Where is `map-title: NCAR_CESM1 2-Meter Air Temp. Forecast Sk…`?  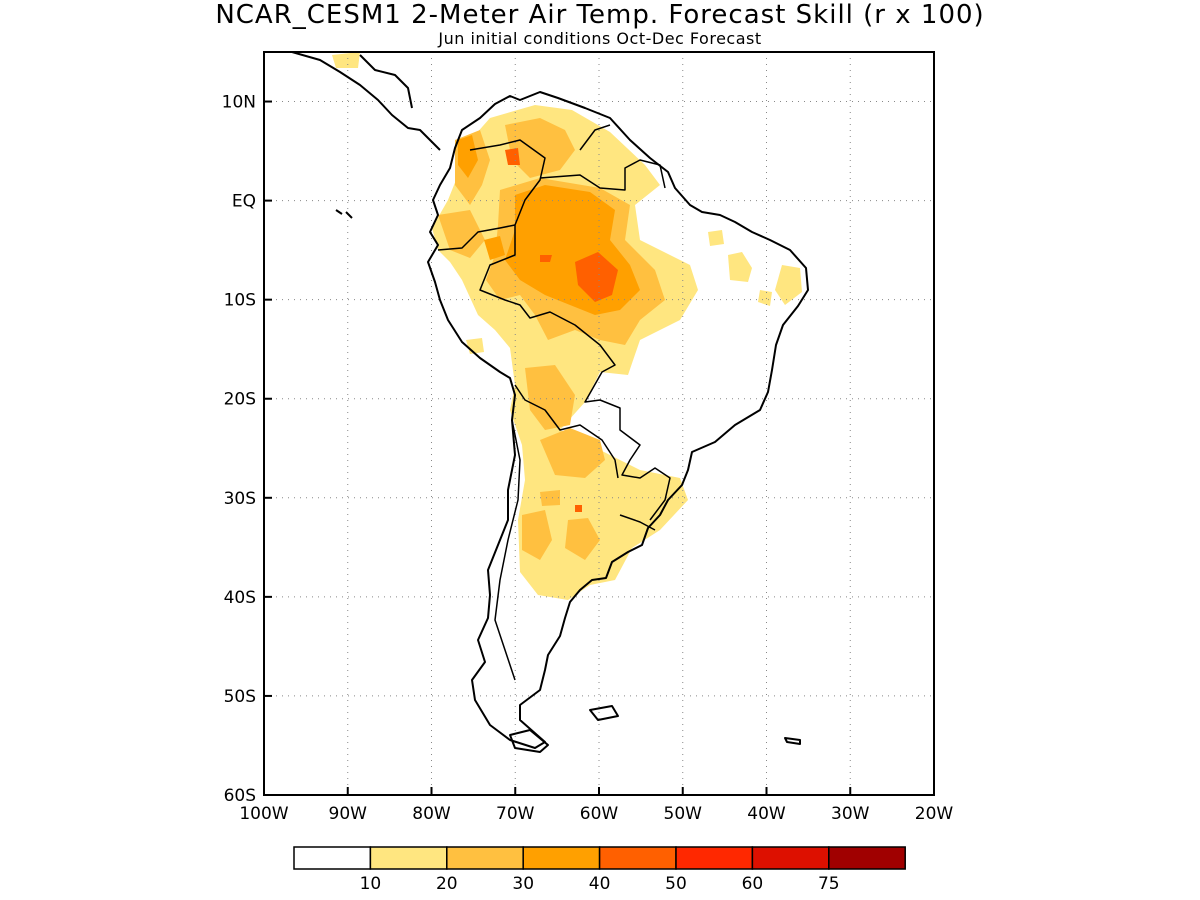
map-title: NCAR_CESM1 2-Meter Air Temp. Forecast Sk… is located at coordinates (600, 15).